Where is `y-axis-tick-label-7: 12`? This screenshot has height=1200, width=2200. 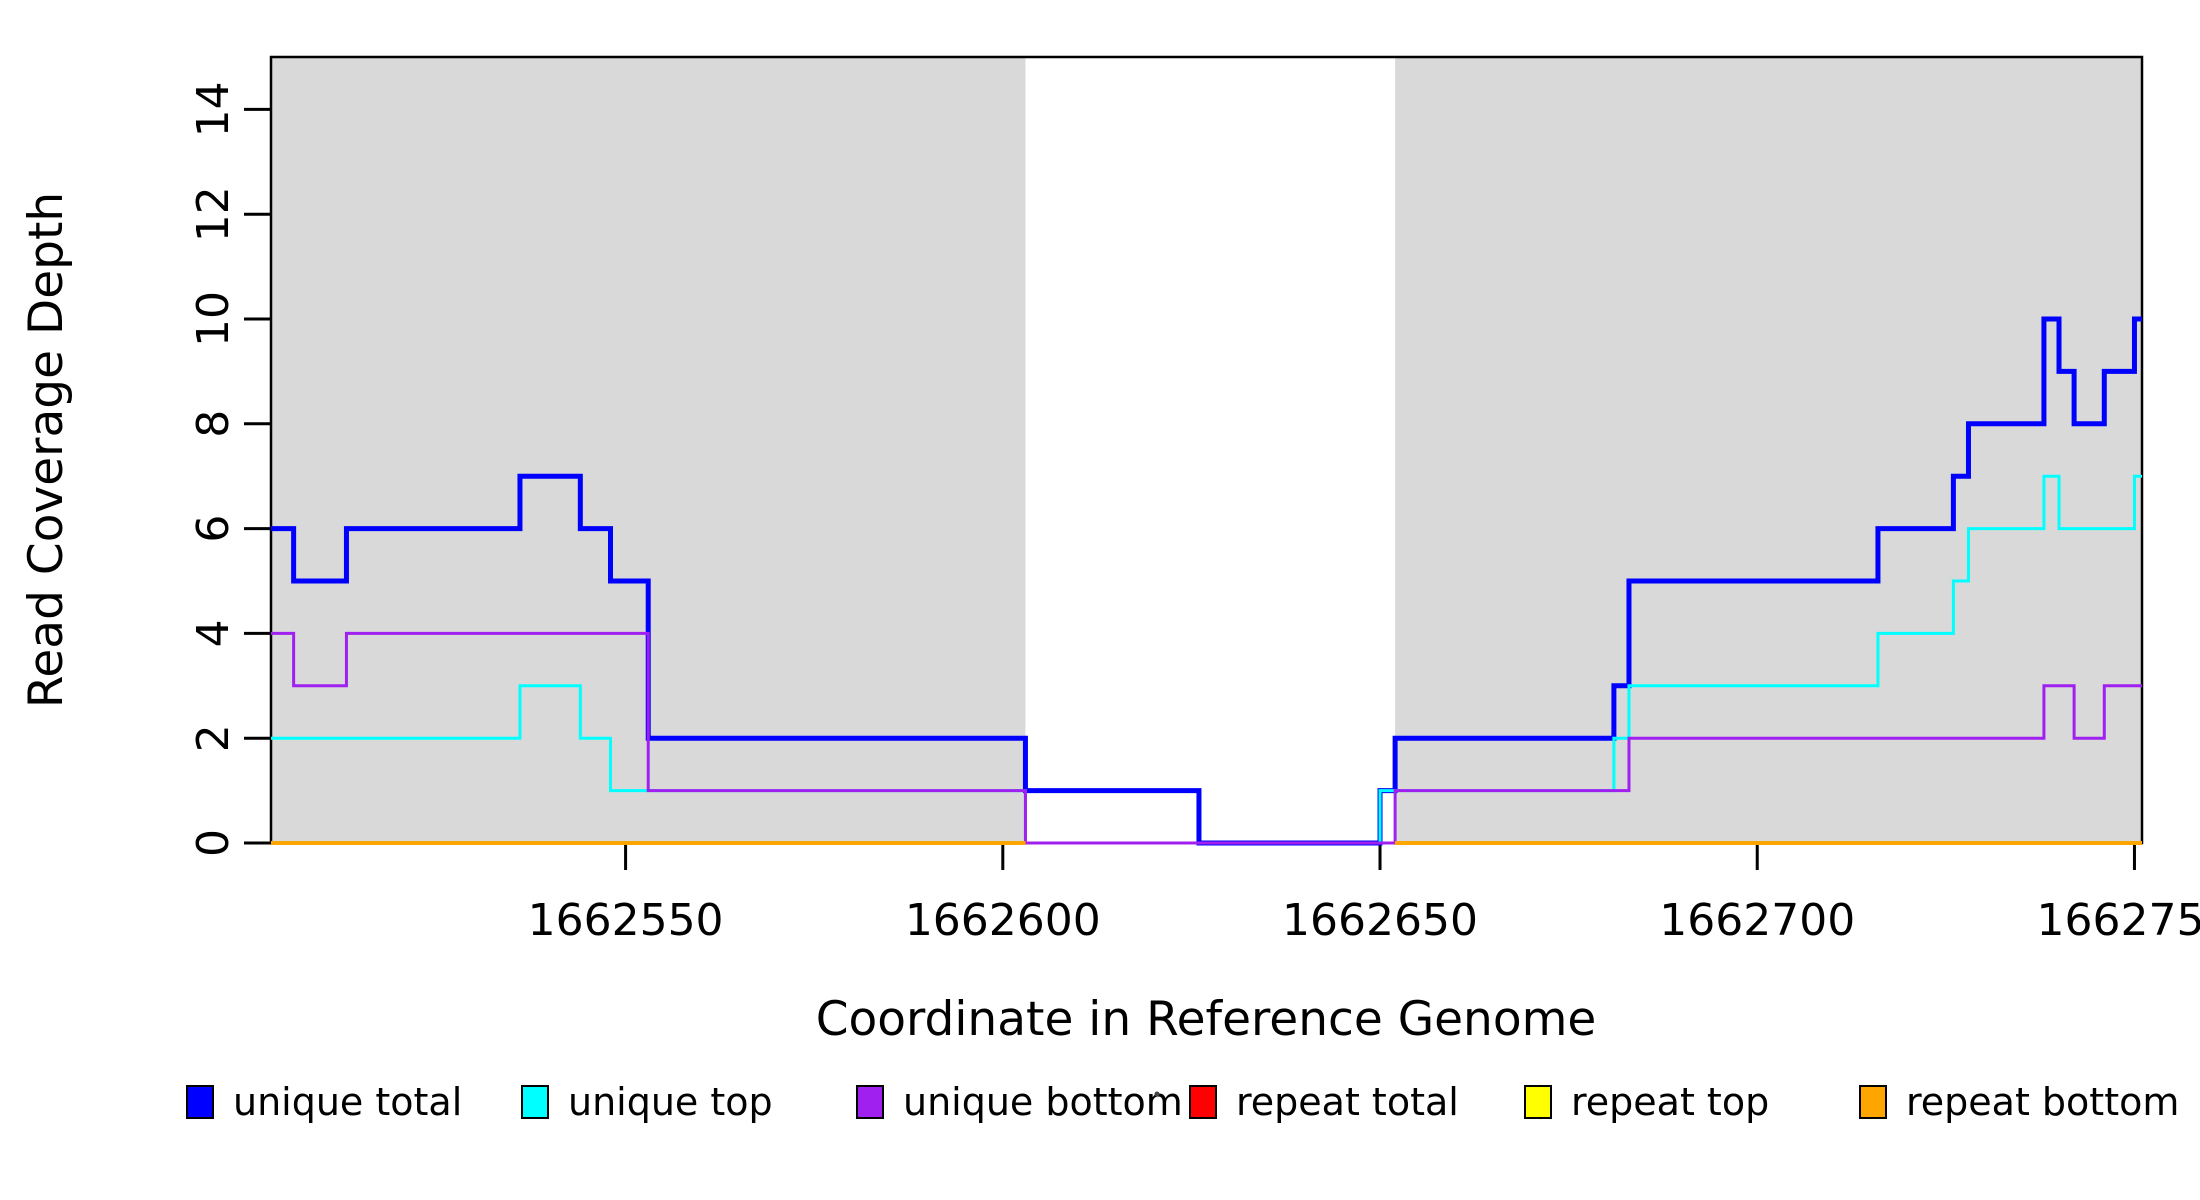
y-axis-tick-label-7: 12 is located at coordinates (213, 214).